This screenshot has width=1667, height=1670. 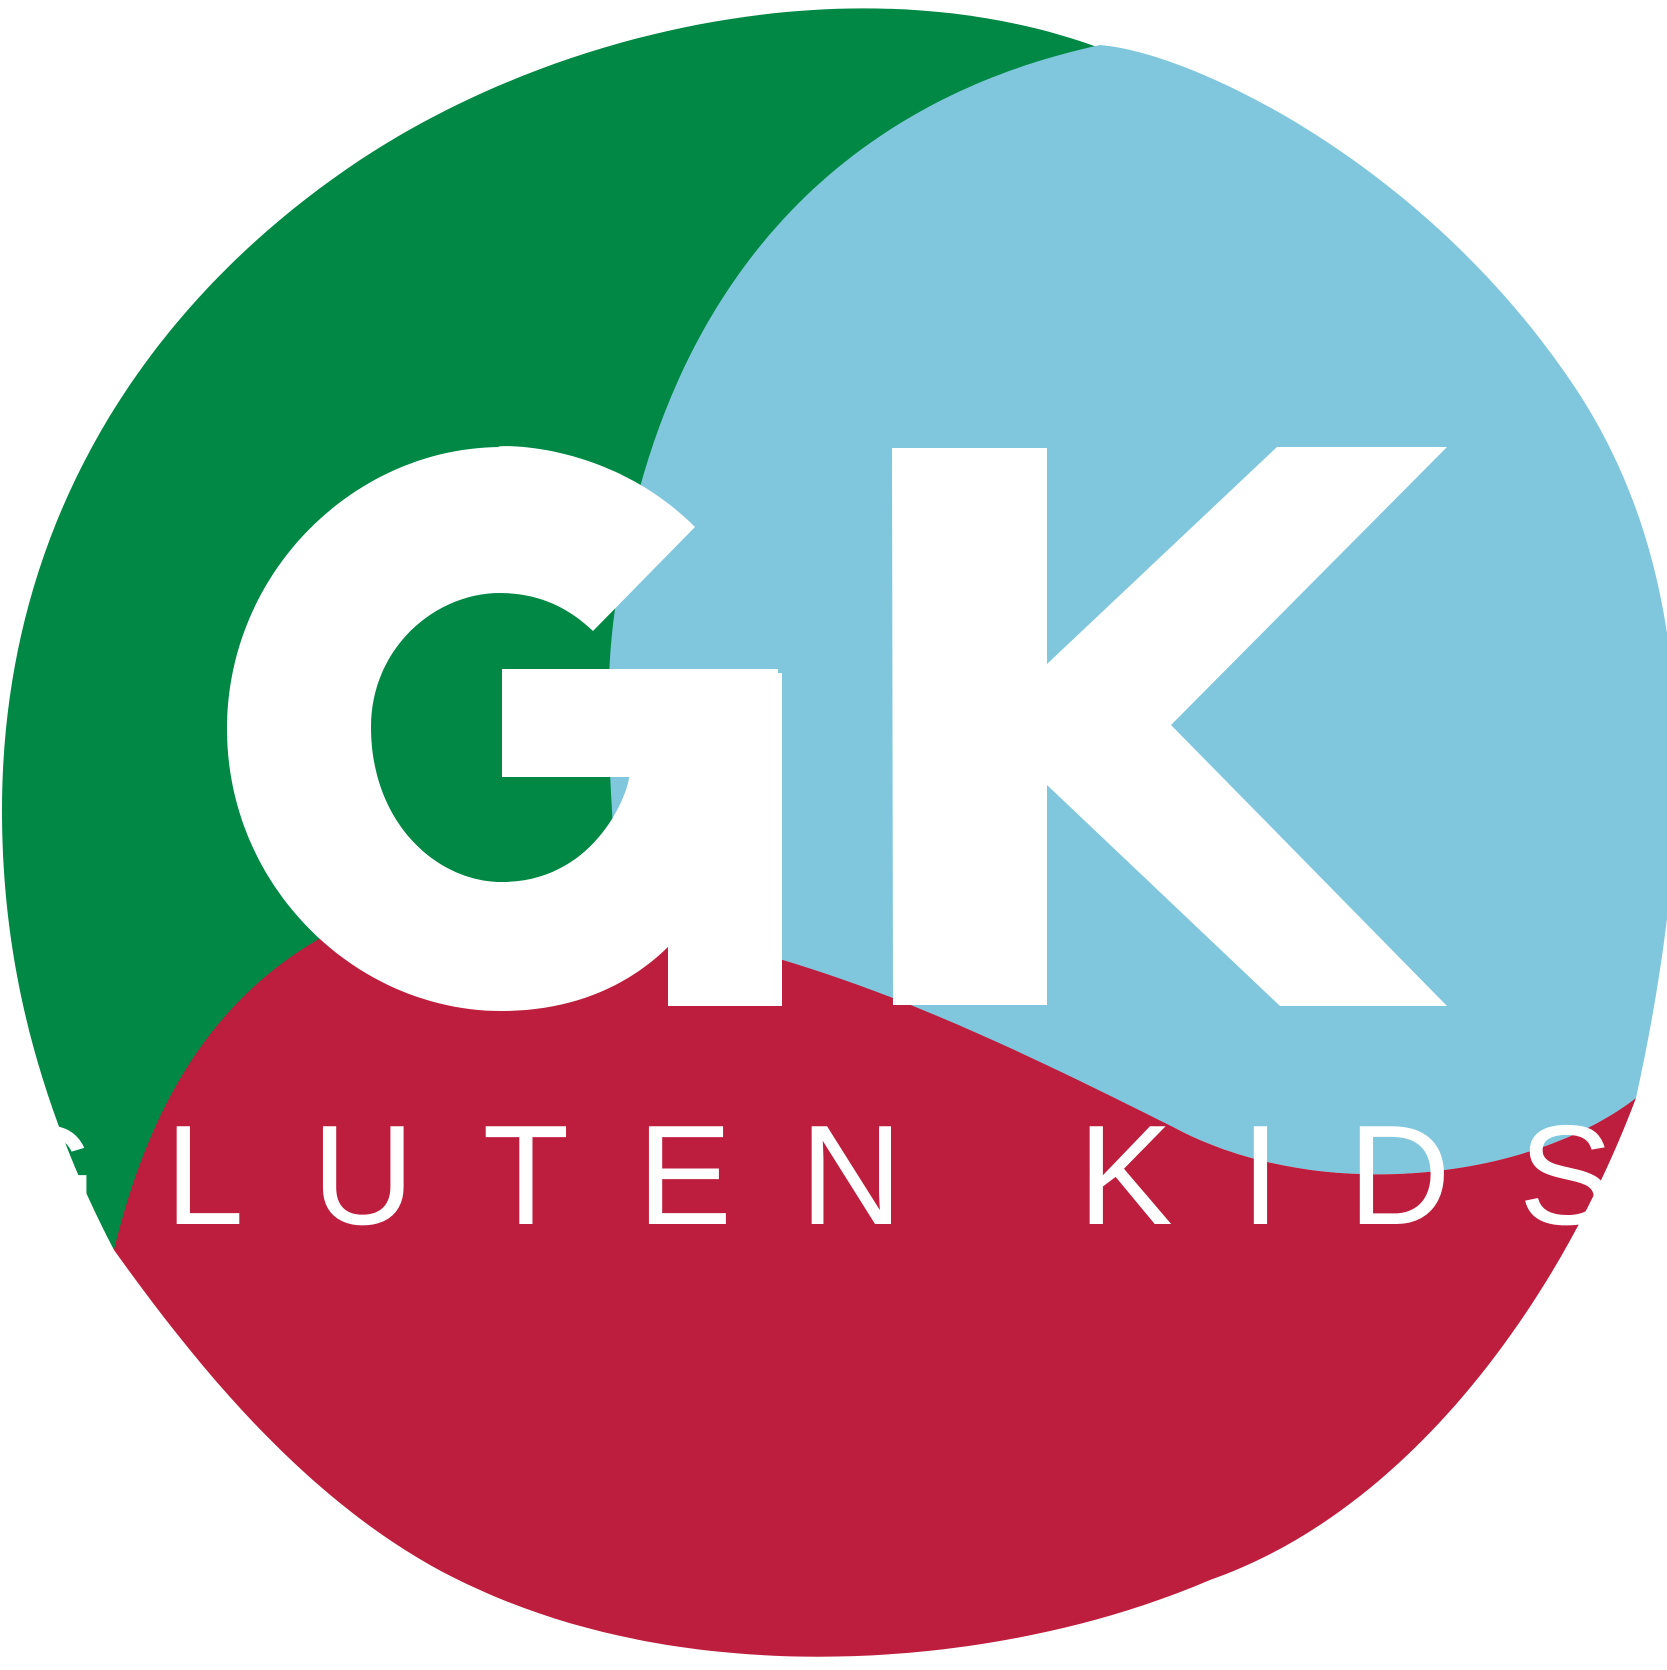 What do you see at coordinates (504, 728) in the screenshot?
I see `letter-g` at bounding box center [504, 728].